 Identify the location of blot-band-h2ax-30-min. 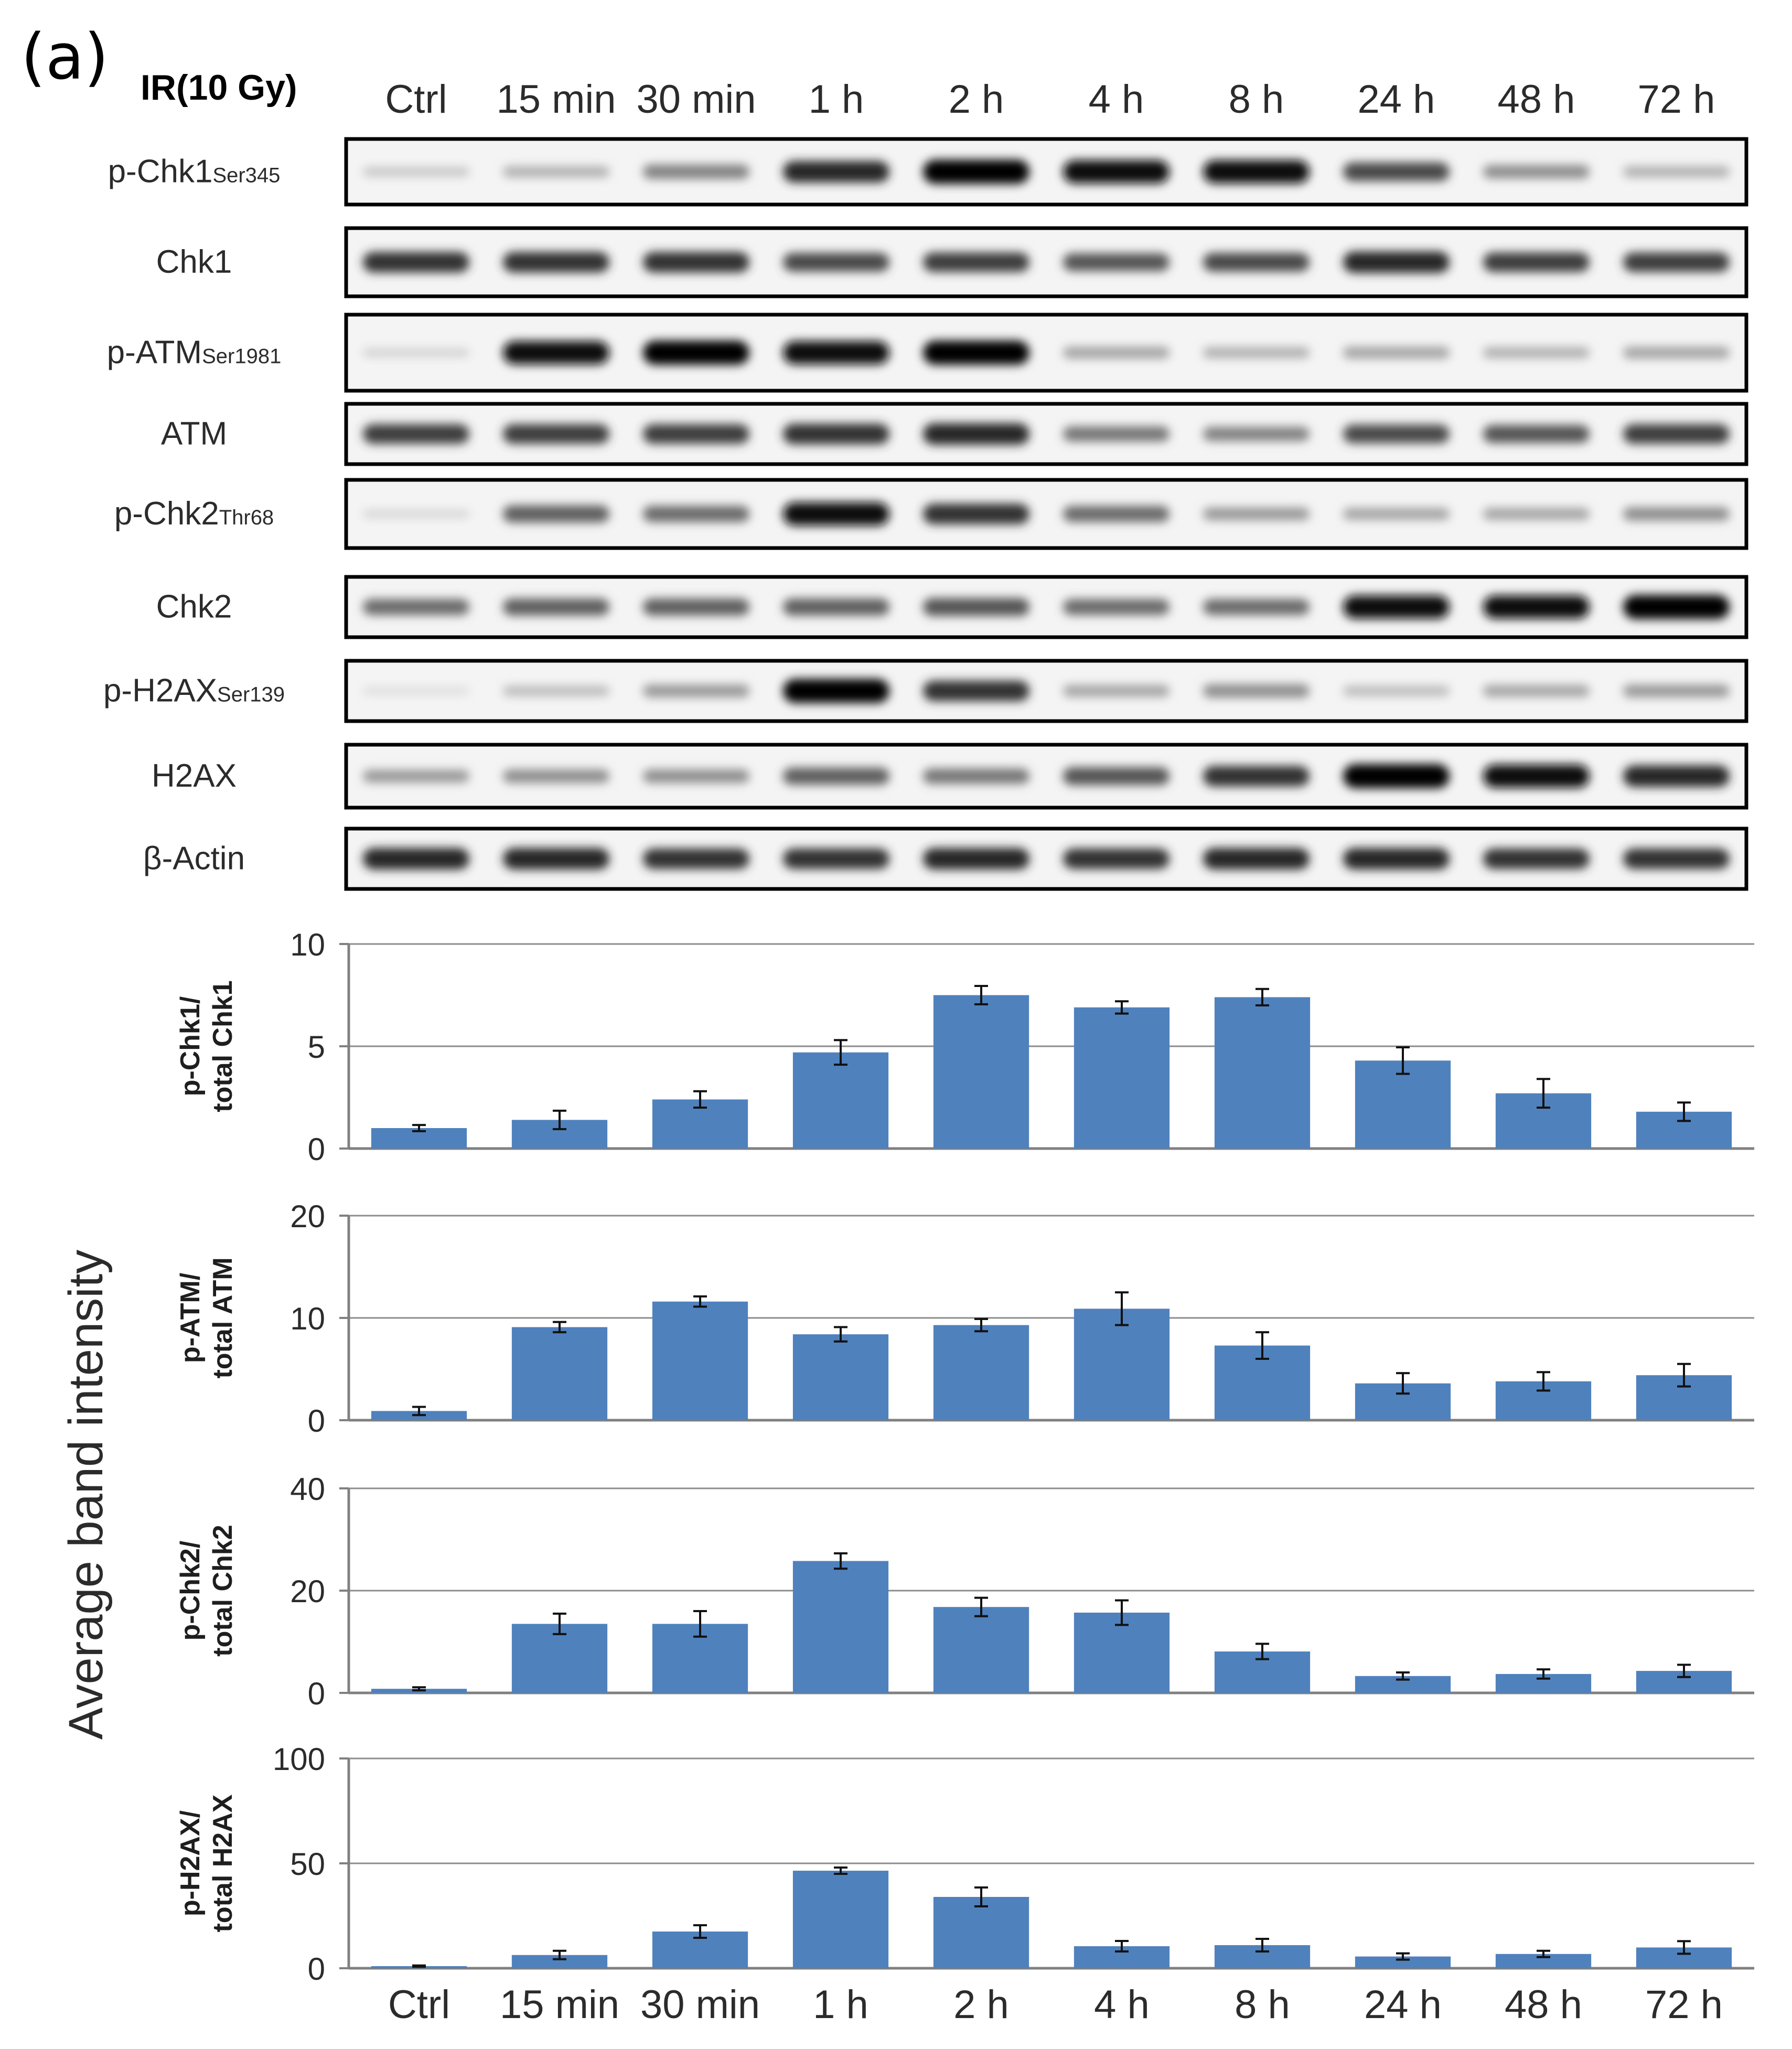
(696, 776).